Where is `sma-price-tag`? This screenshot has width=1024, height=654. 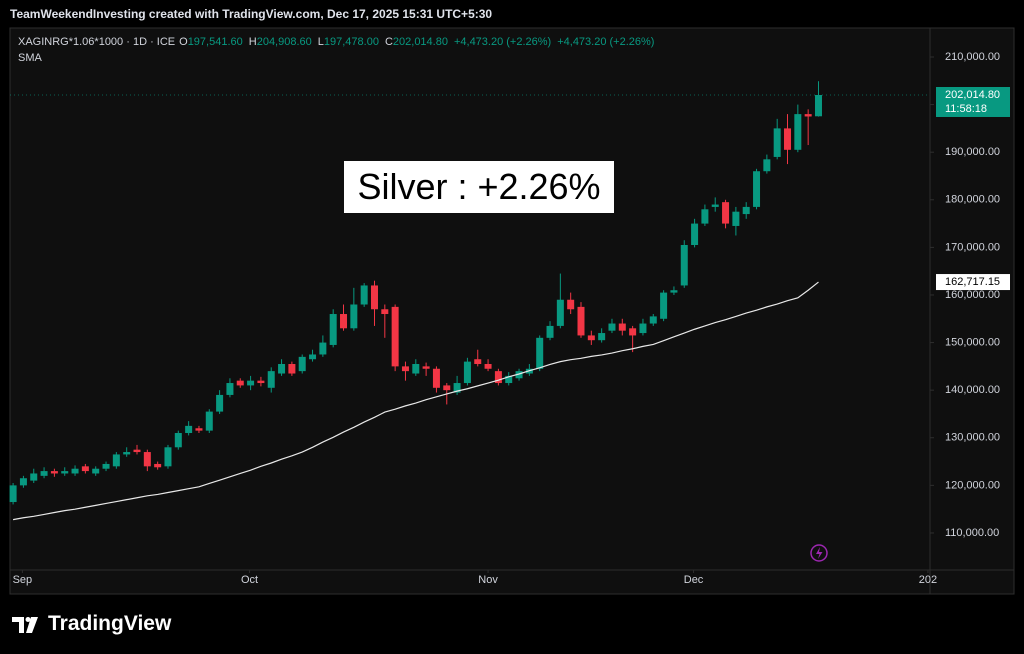
sma-price-tag is located at coordinates (973, 282).